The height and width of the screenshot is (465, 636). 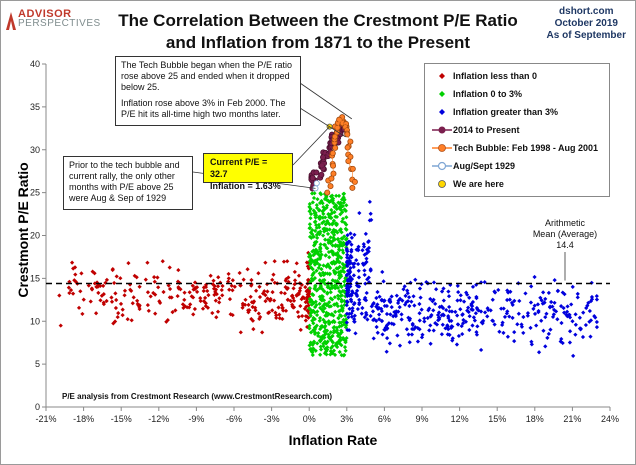 What do you see at coordinates (45, 419) in the screenshot?
I see `x-tick-label: -21%` at bounding box center [45, 419].